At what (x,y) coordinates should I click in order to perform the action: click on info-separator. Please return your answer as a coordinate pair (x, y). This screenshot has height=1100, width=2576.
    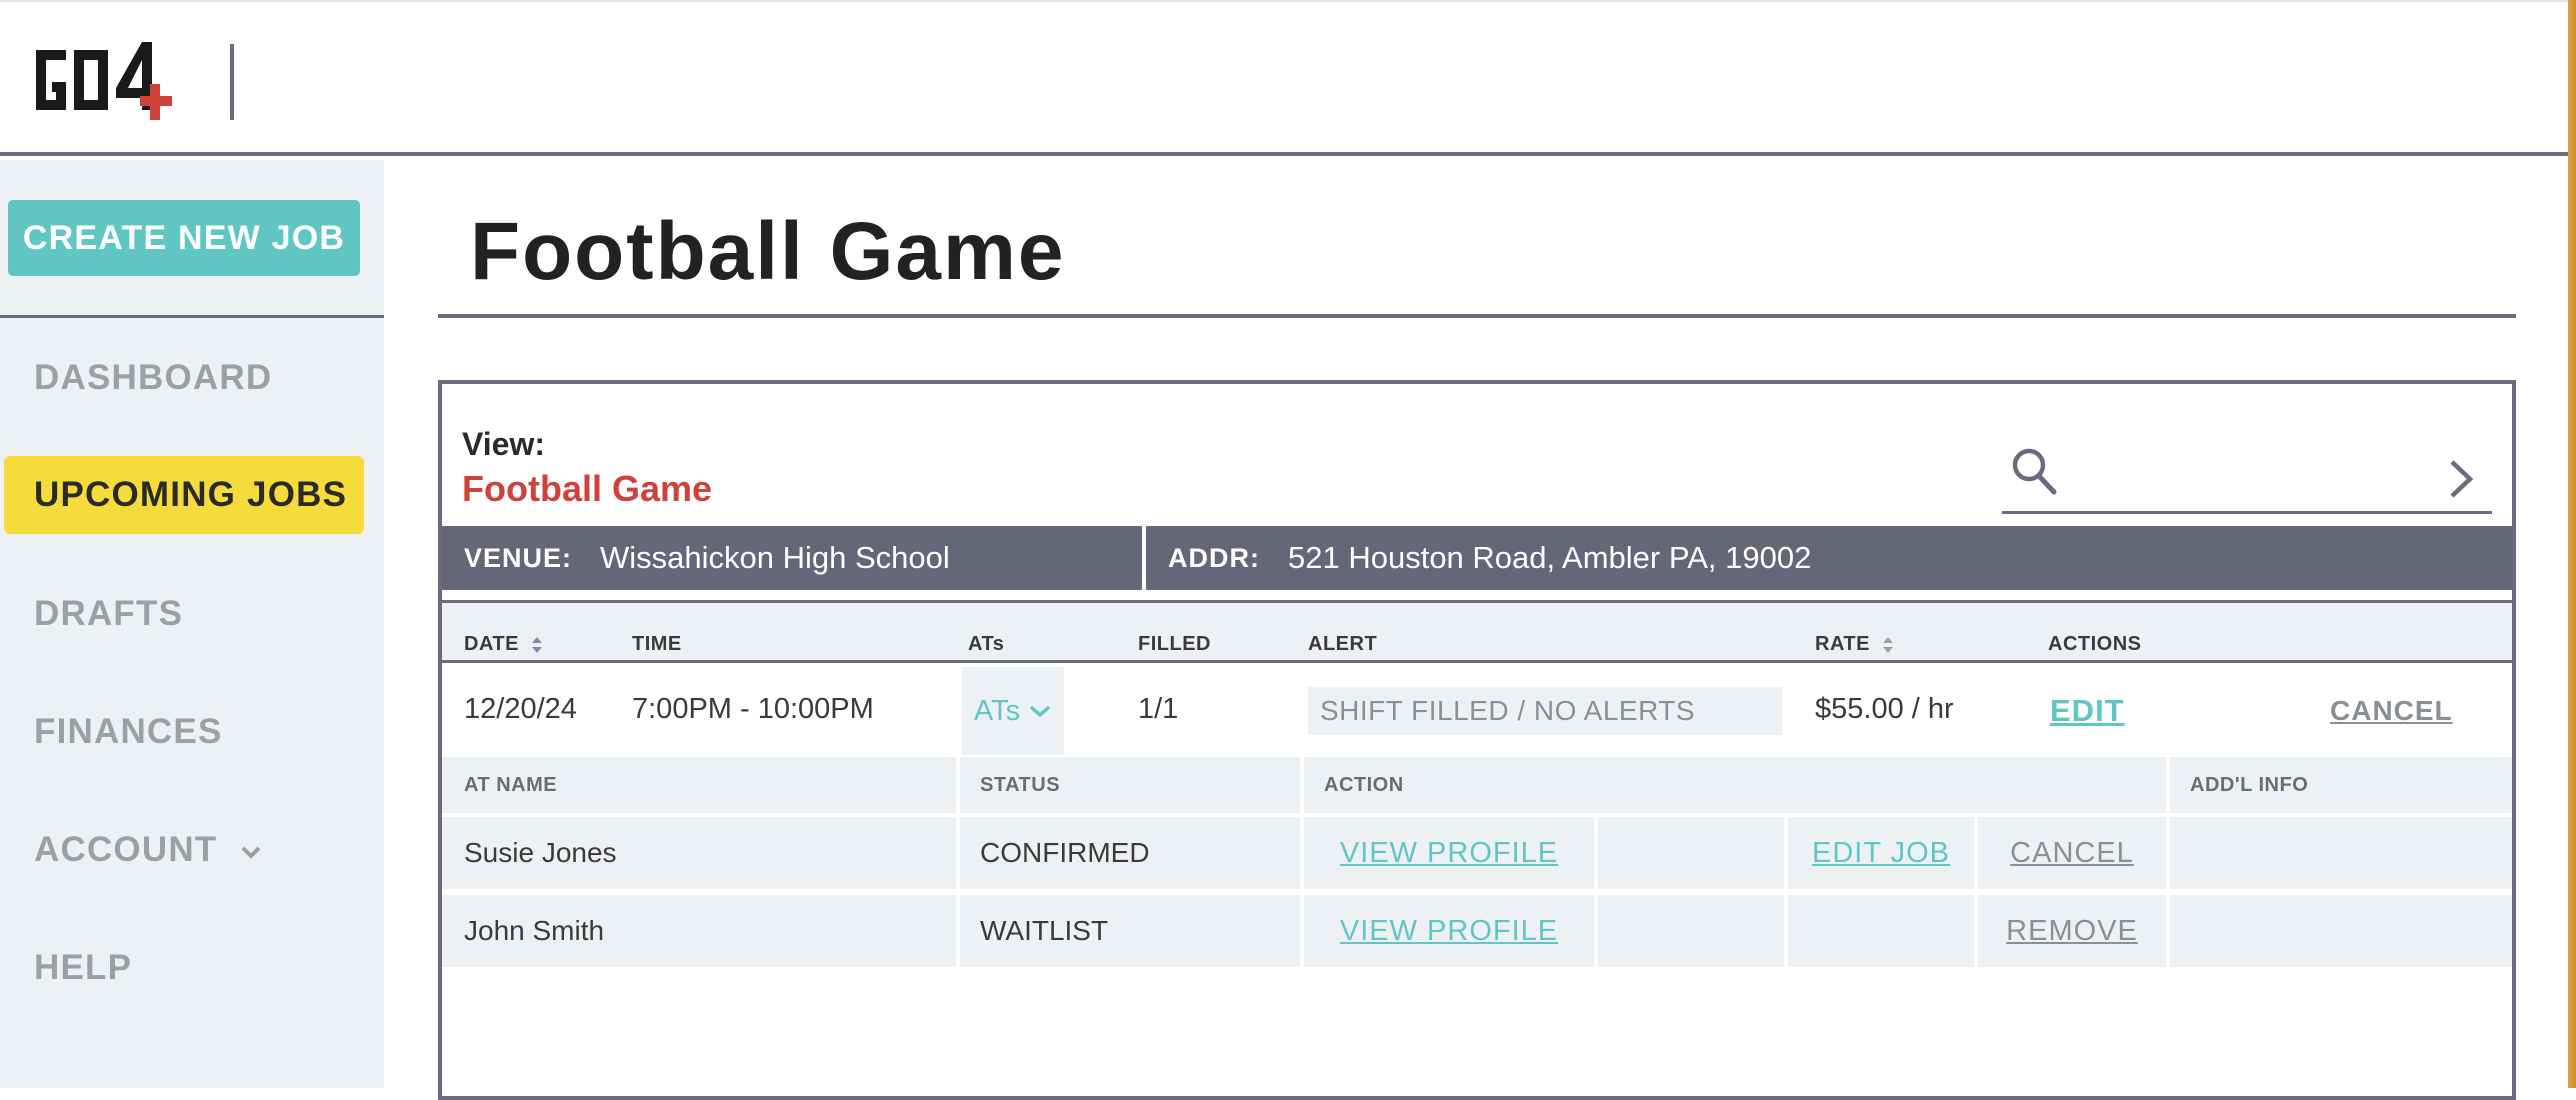
    Looking at the image, I should click on (1144, 558).